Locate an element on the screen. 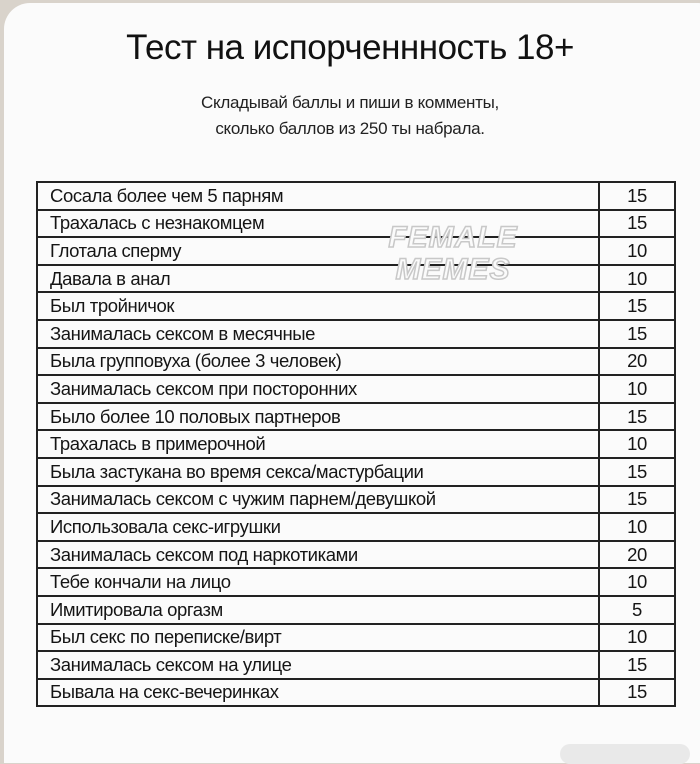 Image resolution: width=700 pixels, height=764 pixels. table-row: Был секс по переписке/вирт 10 is located at coordinates (356, 637).